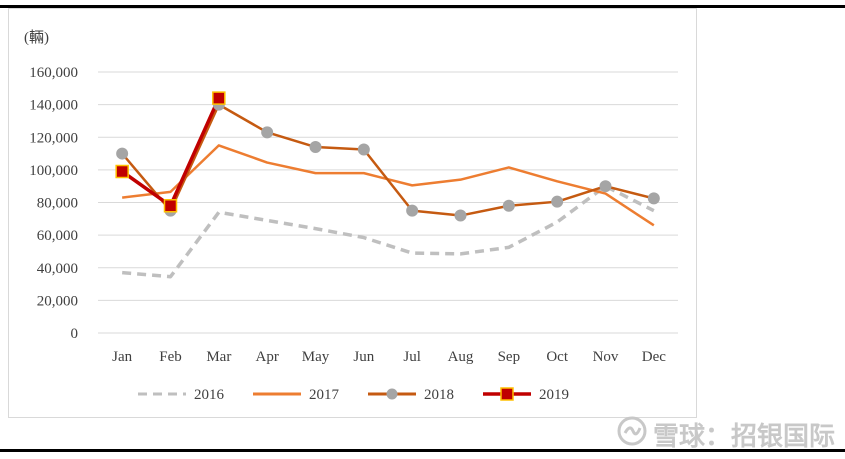 The height and width of the screenshot is (459, 845). Describe the element at coordinates (353, 395) in the screenshot. I see `legend: 2016 2017 2018 2019` at that location.